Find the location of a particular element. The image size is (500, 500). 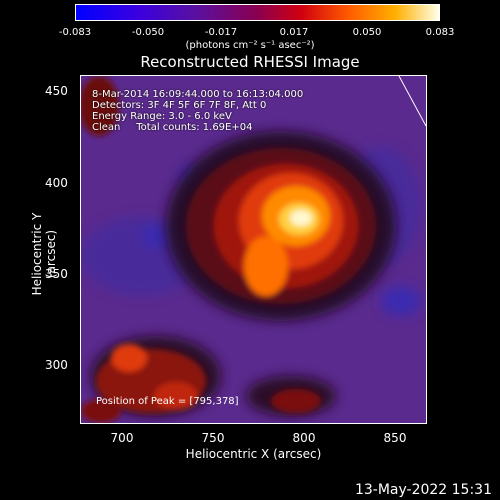

colorbar is located at coordinates (257, 12).